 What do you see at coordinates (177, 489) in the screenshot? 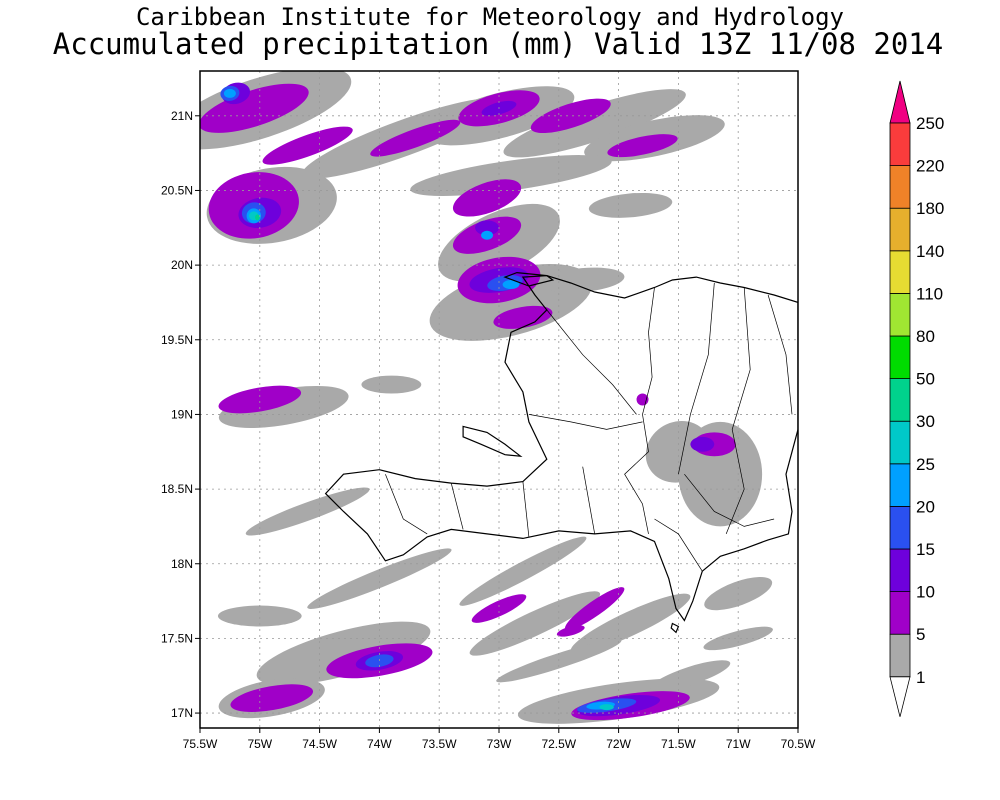
I see `y-tick-label: 18.5N` at bounding box center [177, 489].